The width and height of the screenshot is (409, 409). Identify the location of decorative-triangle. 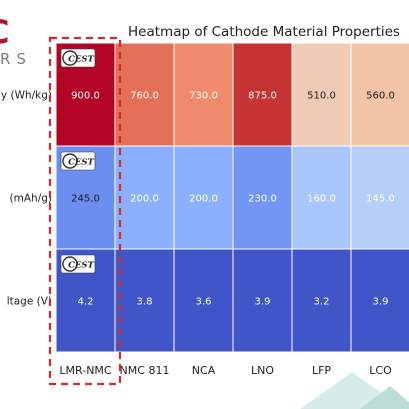
(384, 397).